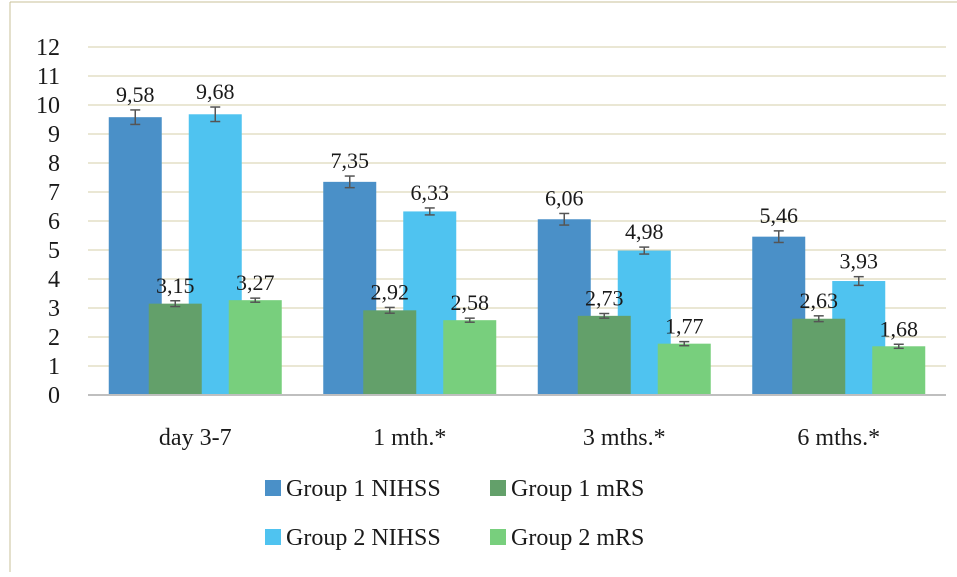  Describe the element at coordinates (564, 197) in the screenshot. I see `data-label: 6,06` at that location.